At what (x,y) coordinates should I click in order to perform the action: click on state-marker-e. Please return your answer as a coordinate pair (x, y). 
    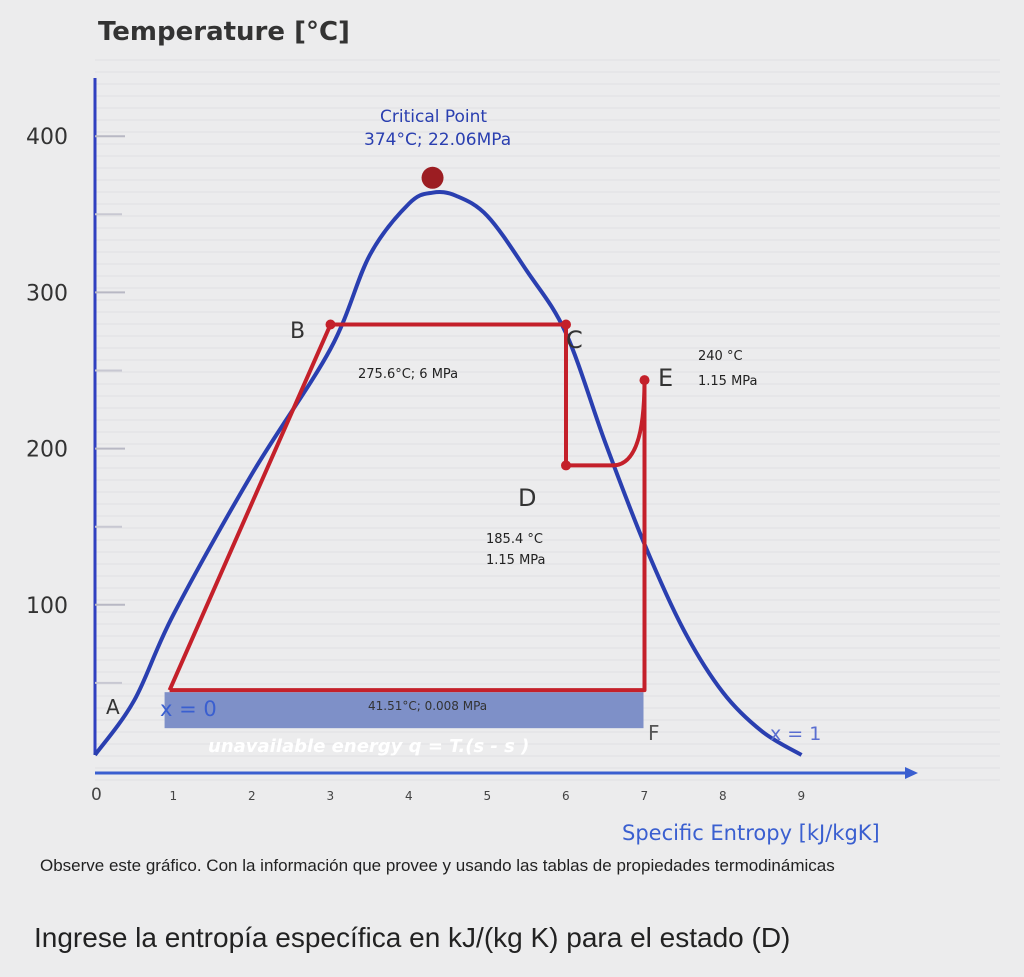
    Looking at the image, I should click on (644, 380).